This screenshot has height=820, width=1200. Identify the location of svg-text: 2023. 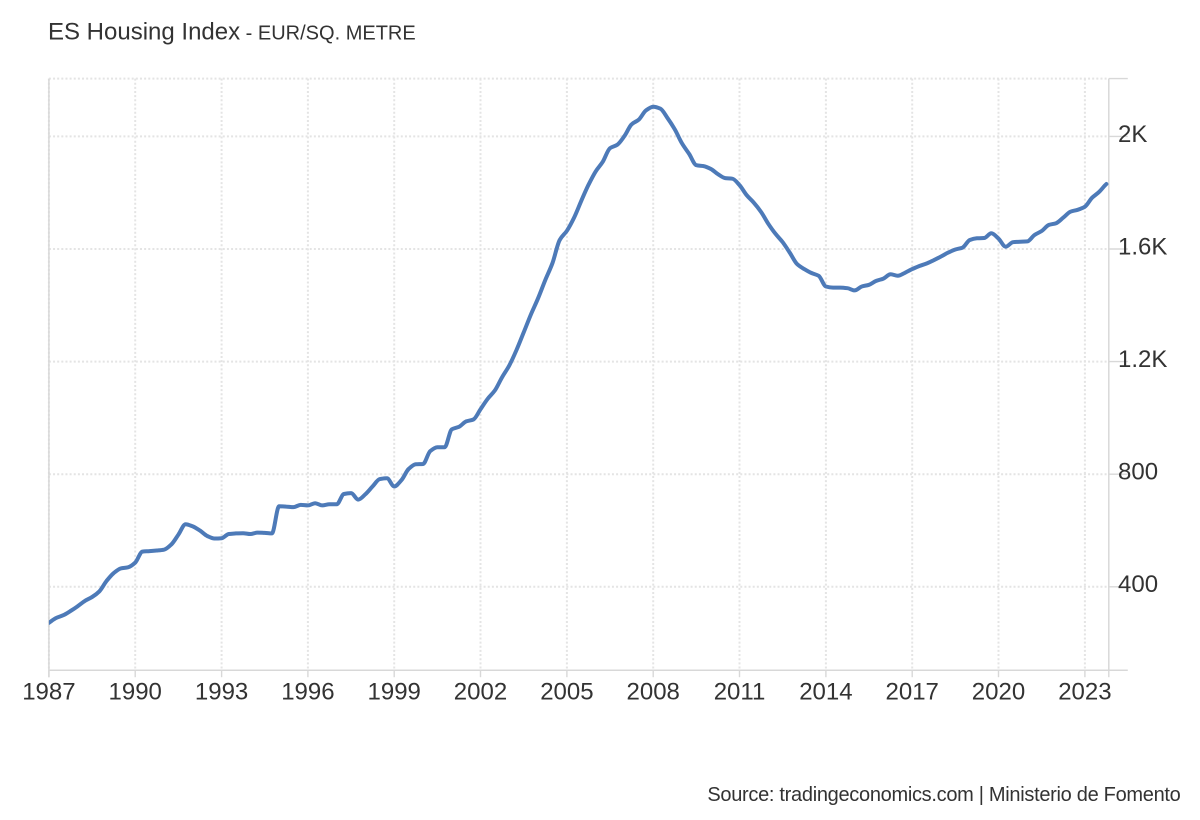
(1084, 691).